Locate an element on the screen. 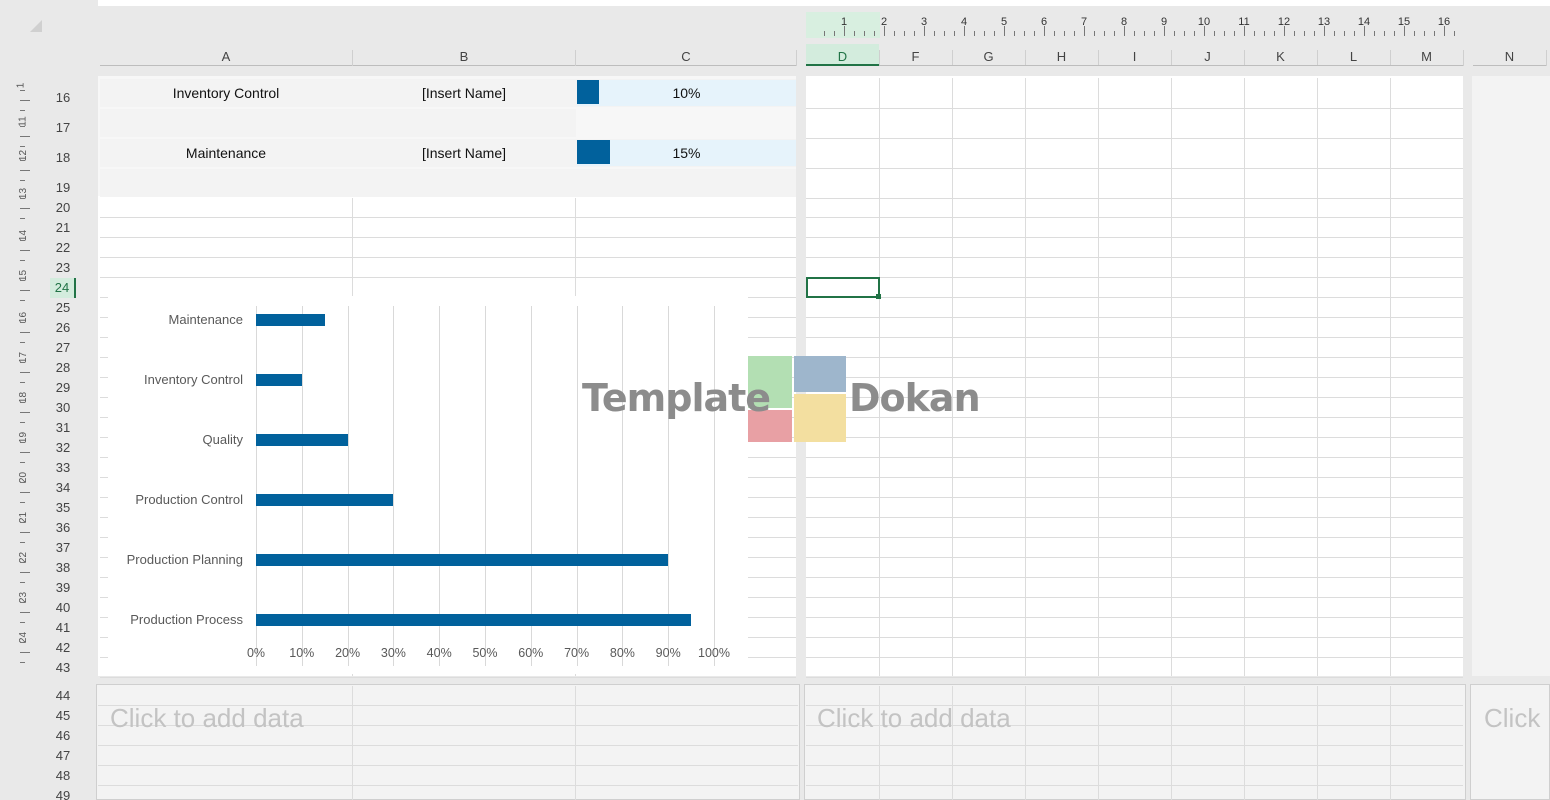 This screenshot has width=1550, height=800. row-header-33: 33 is located at coordinates (63, 467).